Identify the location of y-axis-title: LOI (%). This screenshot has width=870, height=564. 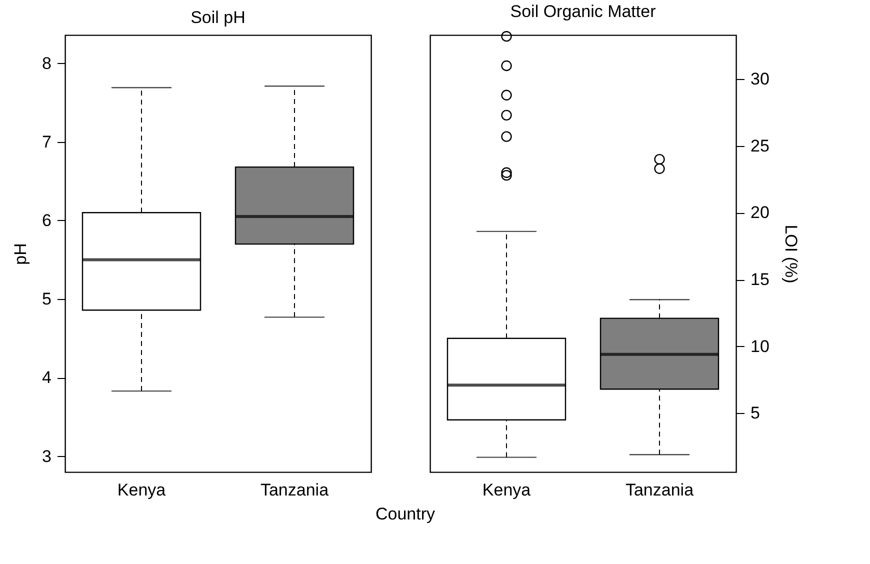
(790, 254).